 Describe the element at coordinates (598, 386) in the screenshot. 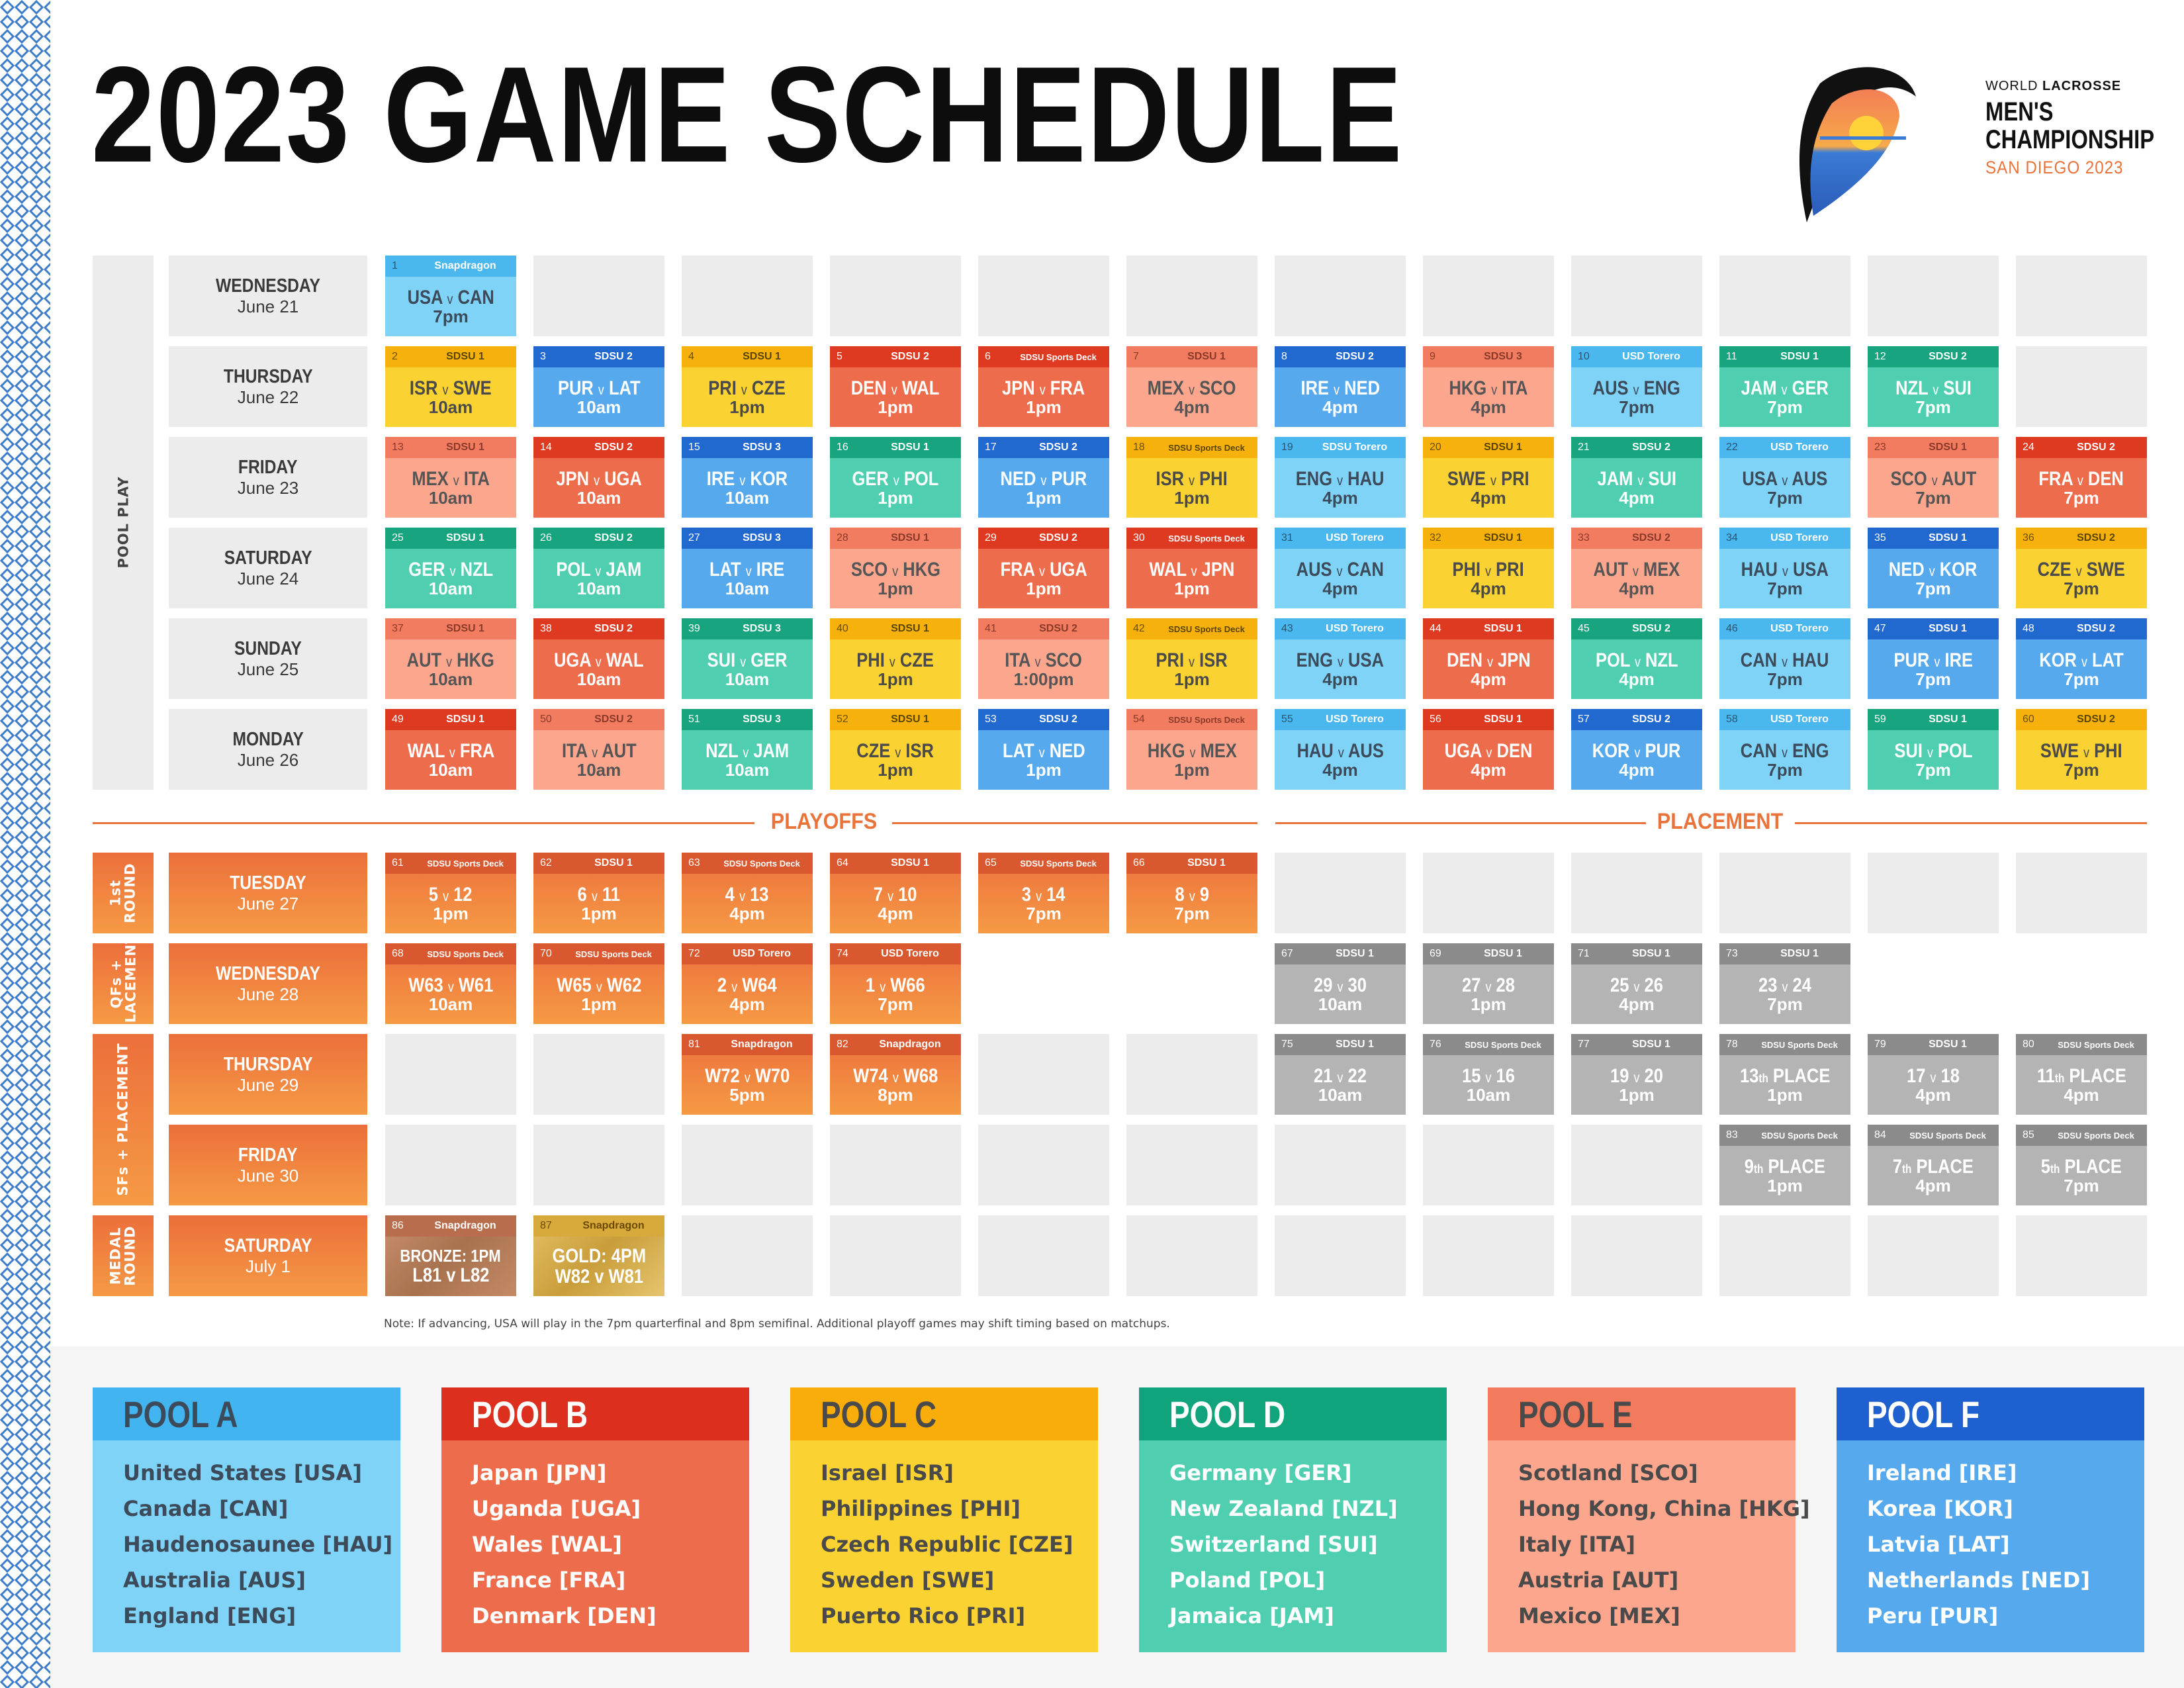

I see `game-cell: 3 SDSU 2 PUR v LAT 10am` at that location.